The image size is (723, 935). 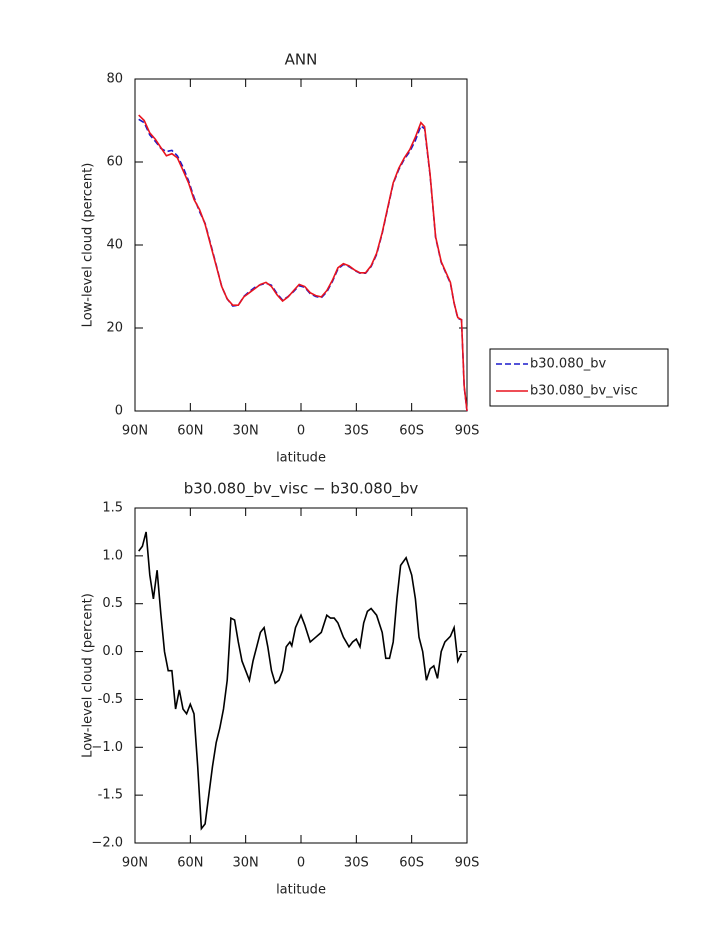 I want to click on y-tick-label: 1.0, so click(x=112, y=555).